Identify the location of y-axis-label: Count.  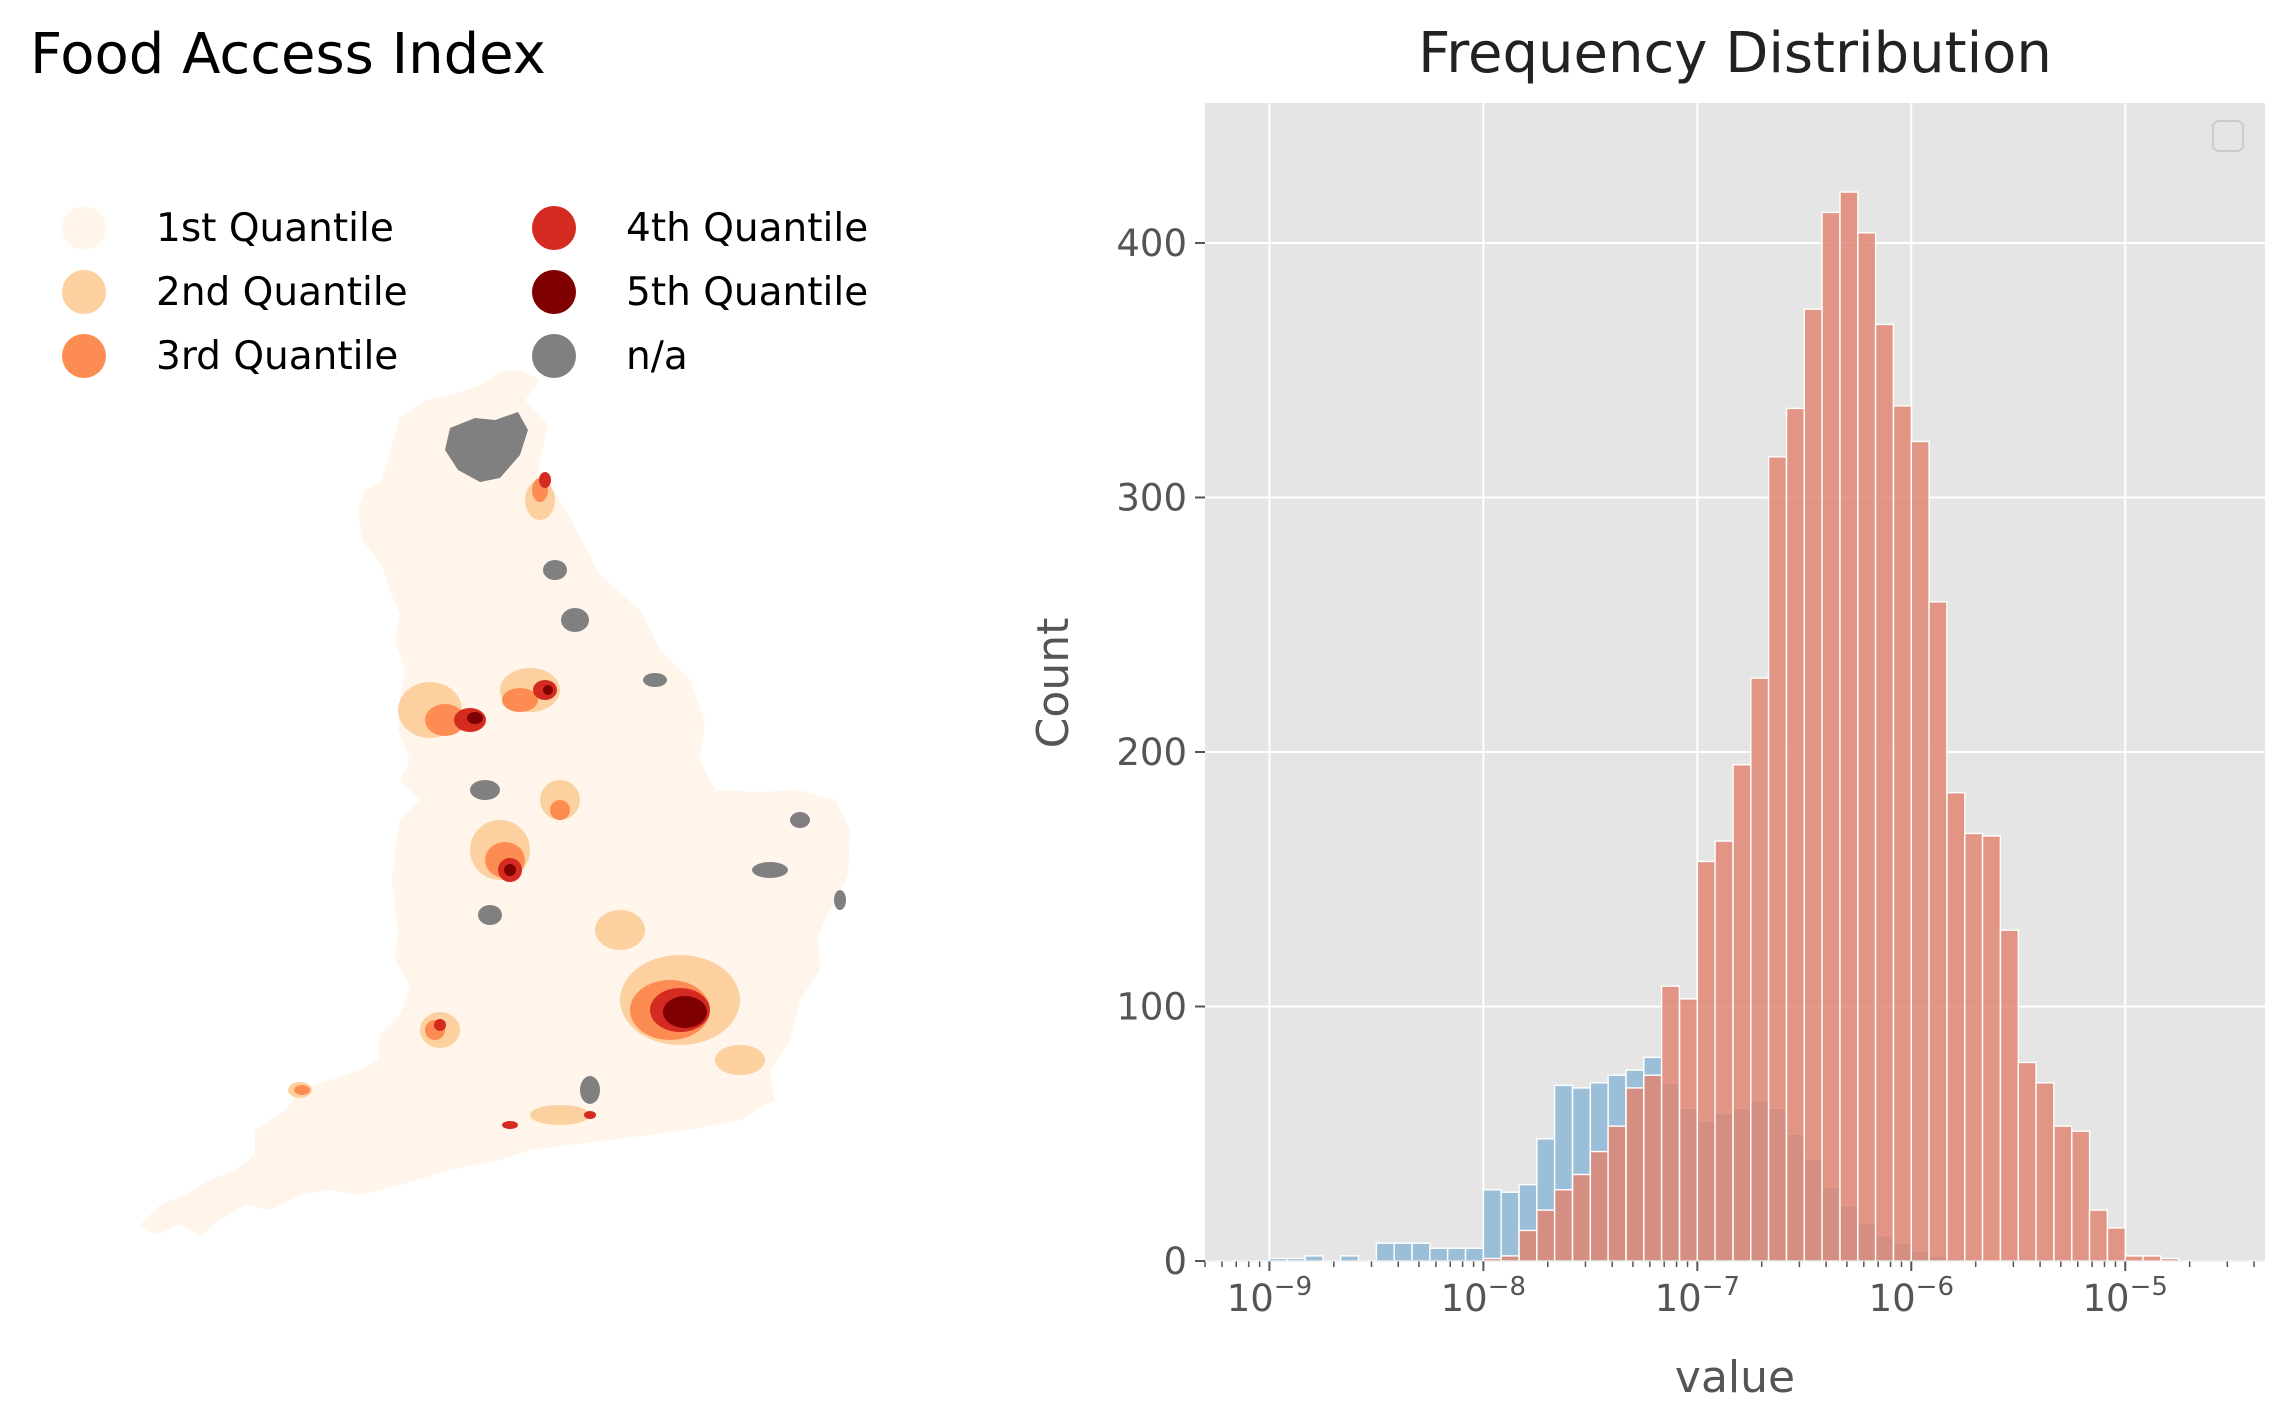
(1053, 683).